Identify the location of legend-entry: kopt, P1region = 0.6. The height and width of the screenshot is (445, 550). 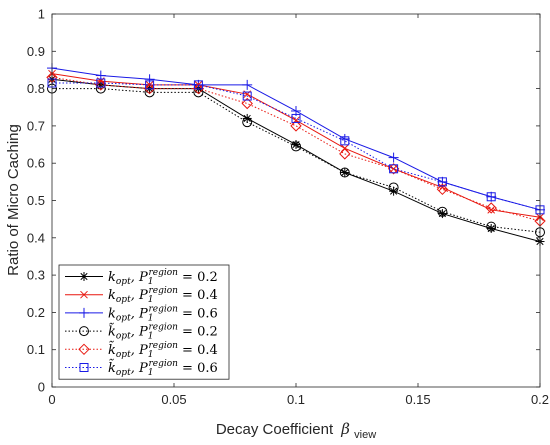
(141, 313).